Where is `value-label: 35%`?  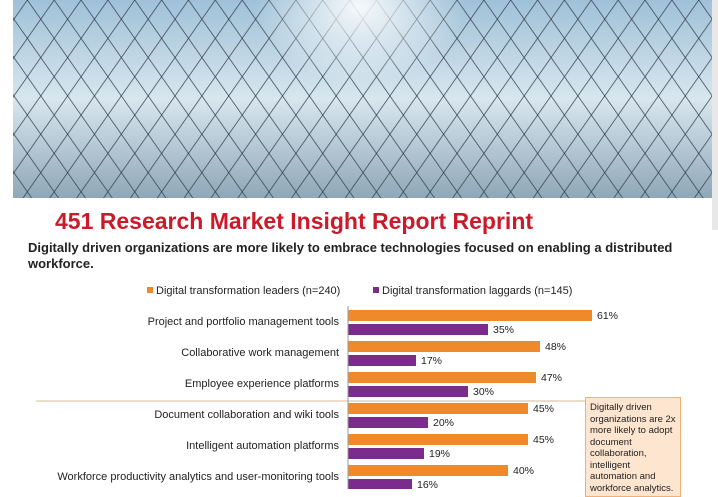 value-label: 35% is located at coordinates (503, 330).